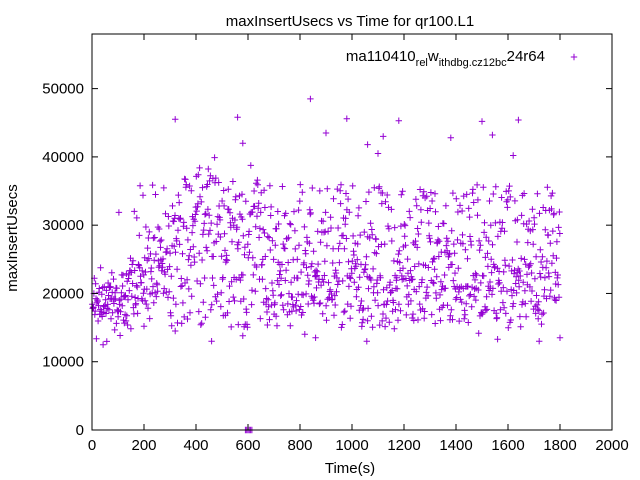 This screenshot has width=640, height=480. I want to click on legend-label-part-5: c, so click(504, 63).